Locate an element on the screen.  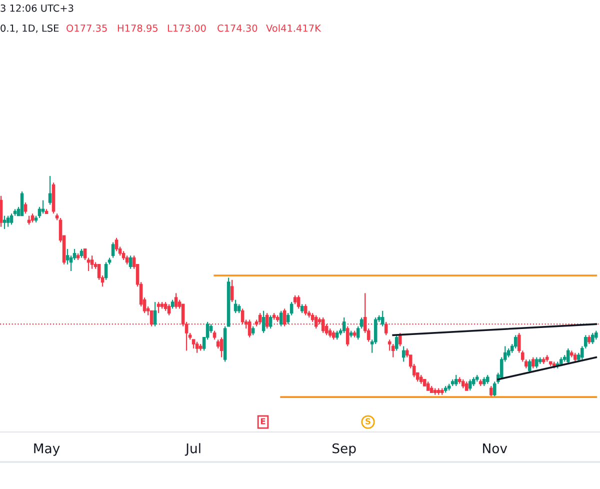
text: 0.1, 1D, LSE is located at coordinates (29, 28).